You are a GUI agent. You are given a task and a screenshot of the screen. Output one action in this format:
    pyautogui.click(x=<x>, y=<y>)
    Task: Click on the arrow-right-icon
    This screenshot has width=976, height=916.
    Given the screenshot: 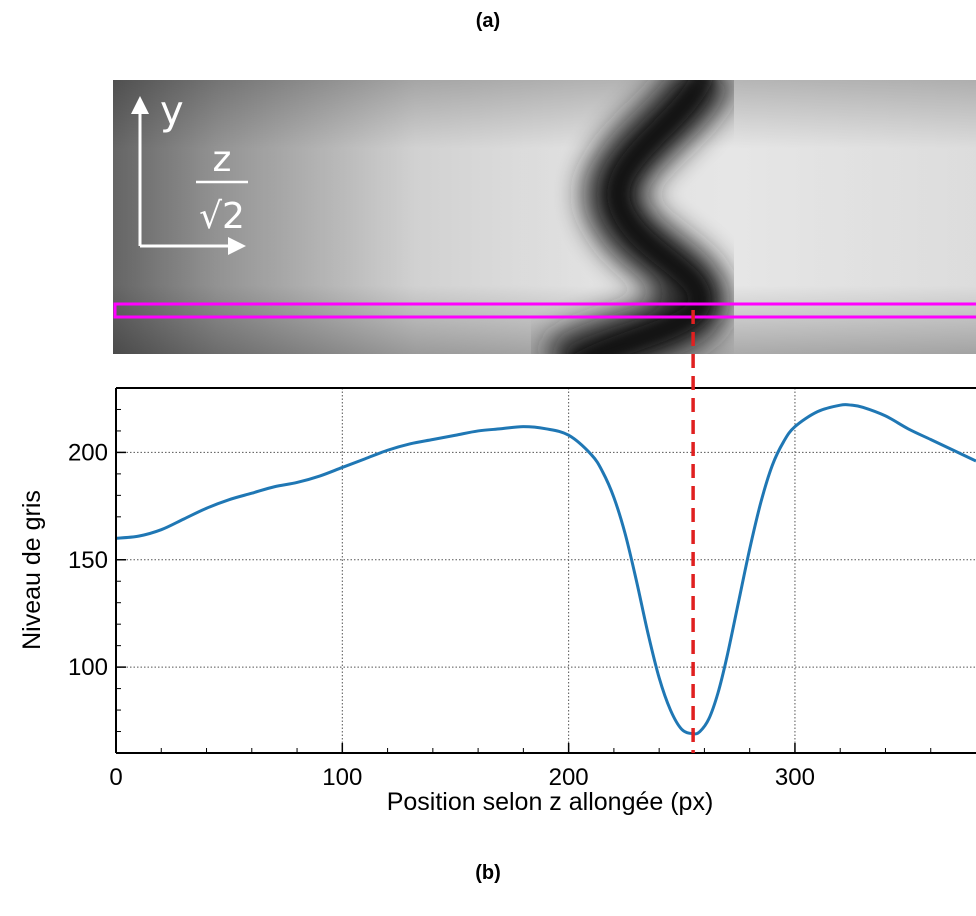 What is the action you would take?
    pyautogui.click(x=237, y=246)
    